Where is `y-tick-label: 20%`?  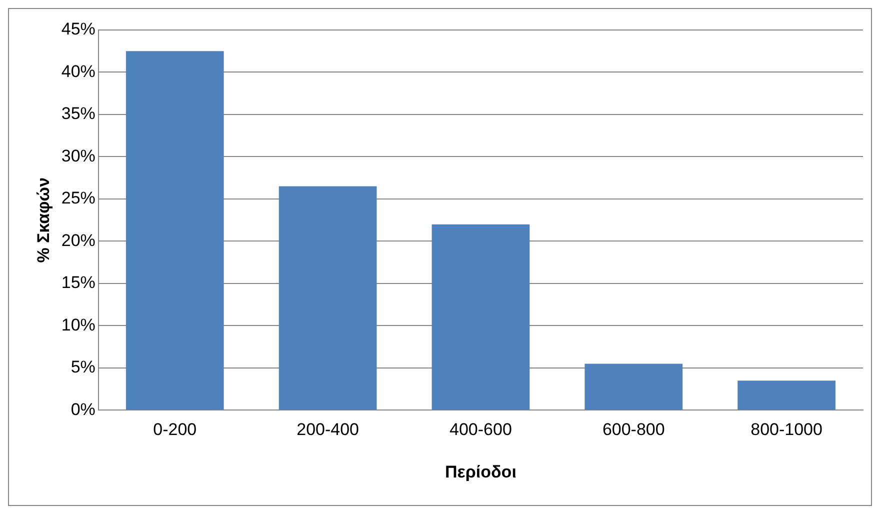
y-tick-label: 20% is located at coordinates (78, 240).